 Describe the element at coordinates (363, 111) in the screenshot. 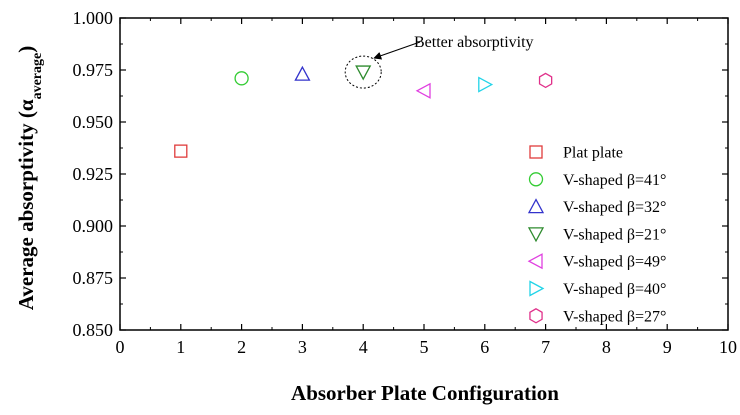

I see `data-points` at that location.